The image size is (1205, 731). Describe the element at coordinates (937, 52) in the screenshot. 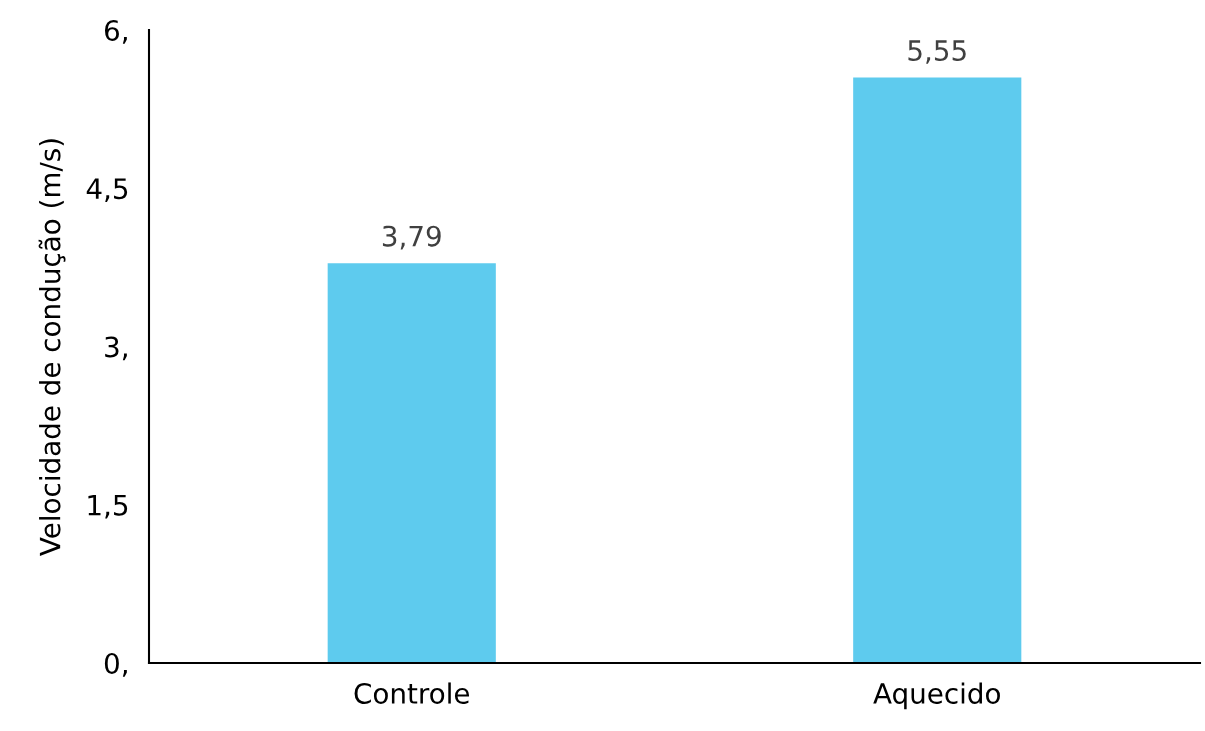

I see `data-label: 5,55` at that location.